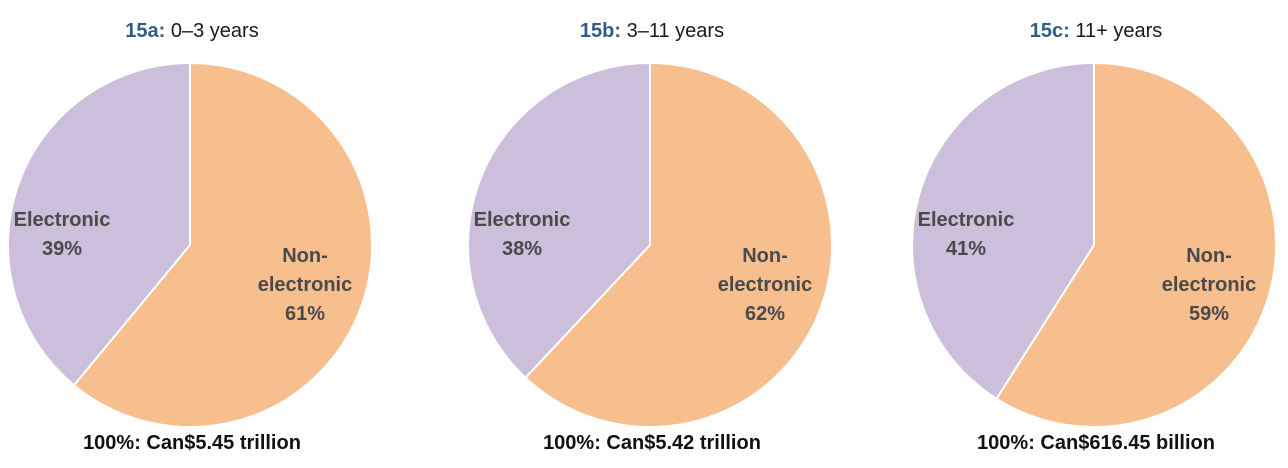  What do you see at coordinates (600, 31) in the screenshot?
I see `chart-id: 15b:` at bounding box center [600, 31].